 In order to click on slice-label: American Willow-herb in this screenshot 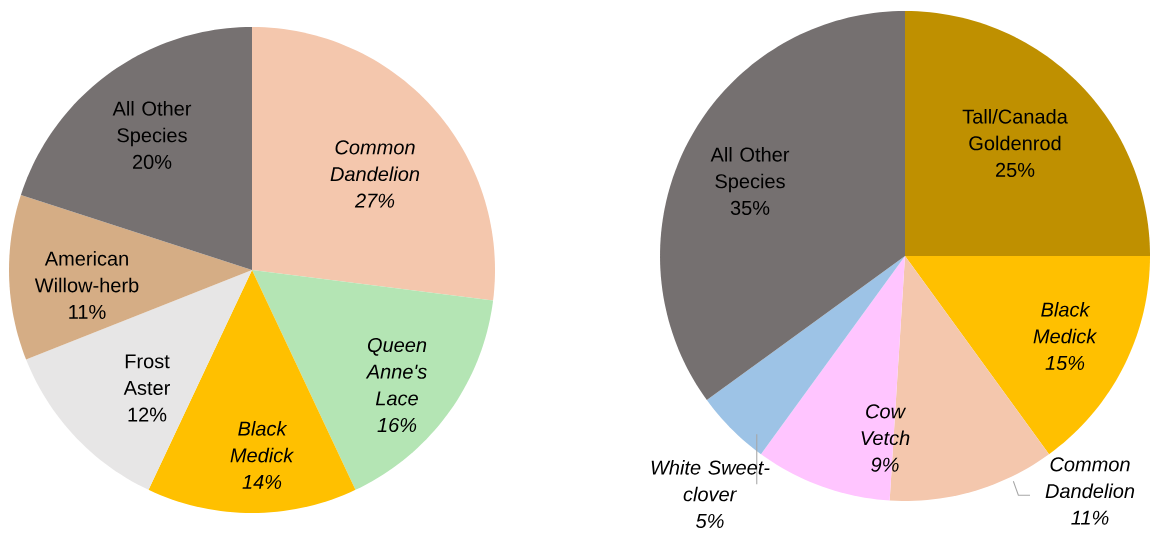, I will do `click(86, 272)`.